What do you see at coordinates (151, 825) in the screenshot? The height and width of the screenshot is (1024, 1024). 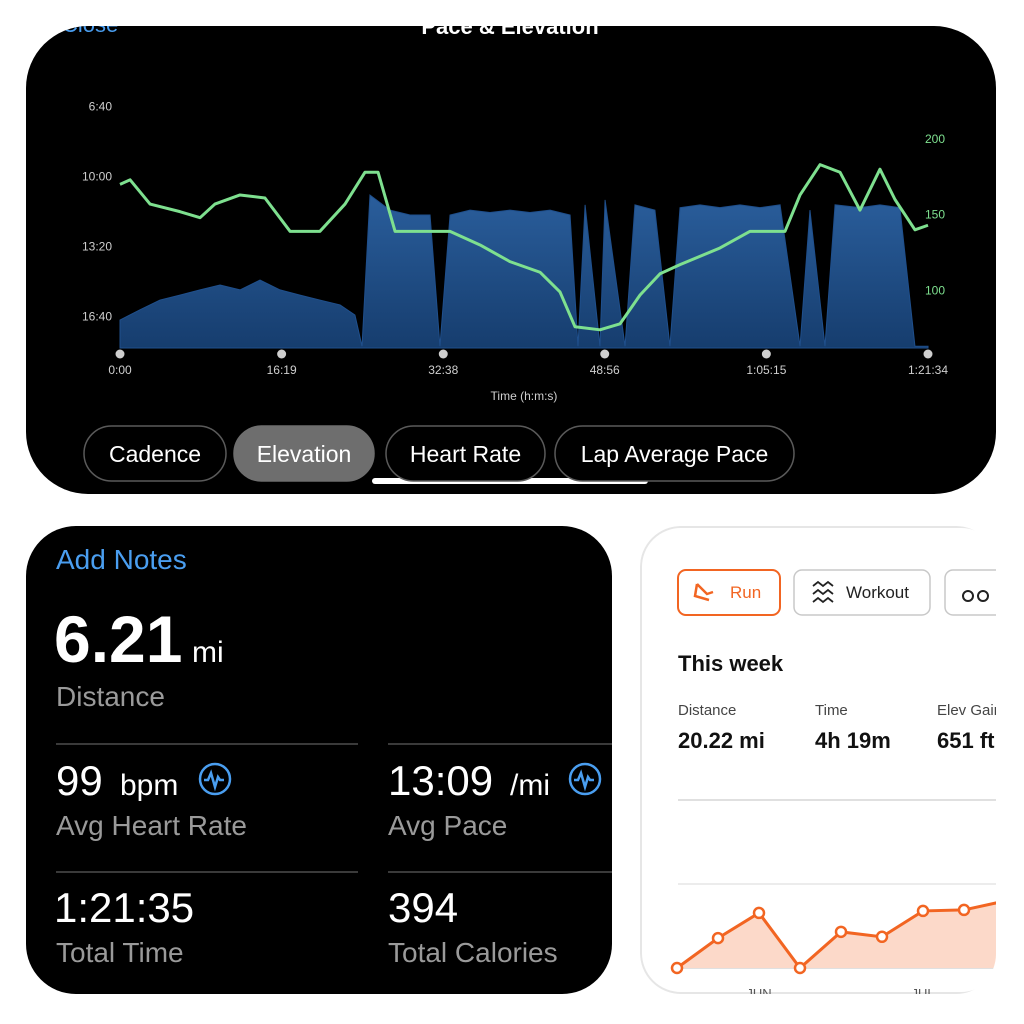 I see `stat-label: Avg Heart Rate` at bounding box center [151, 825].